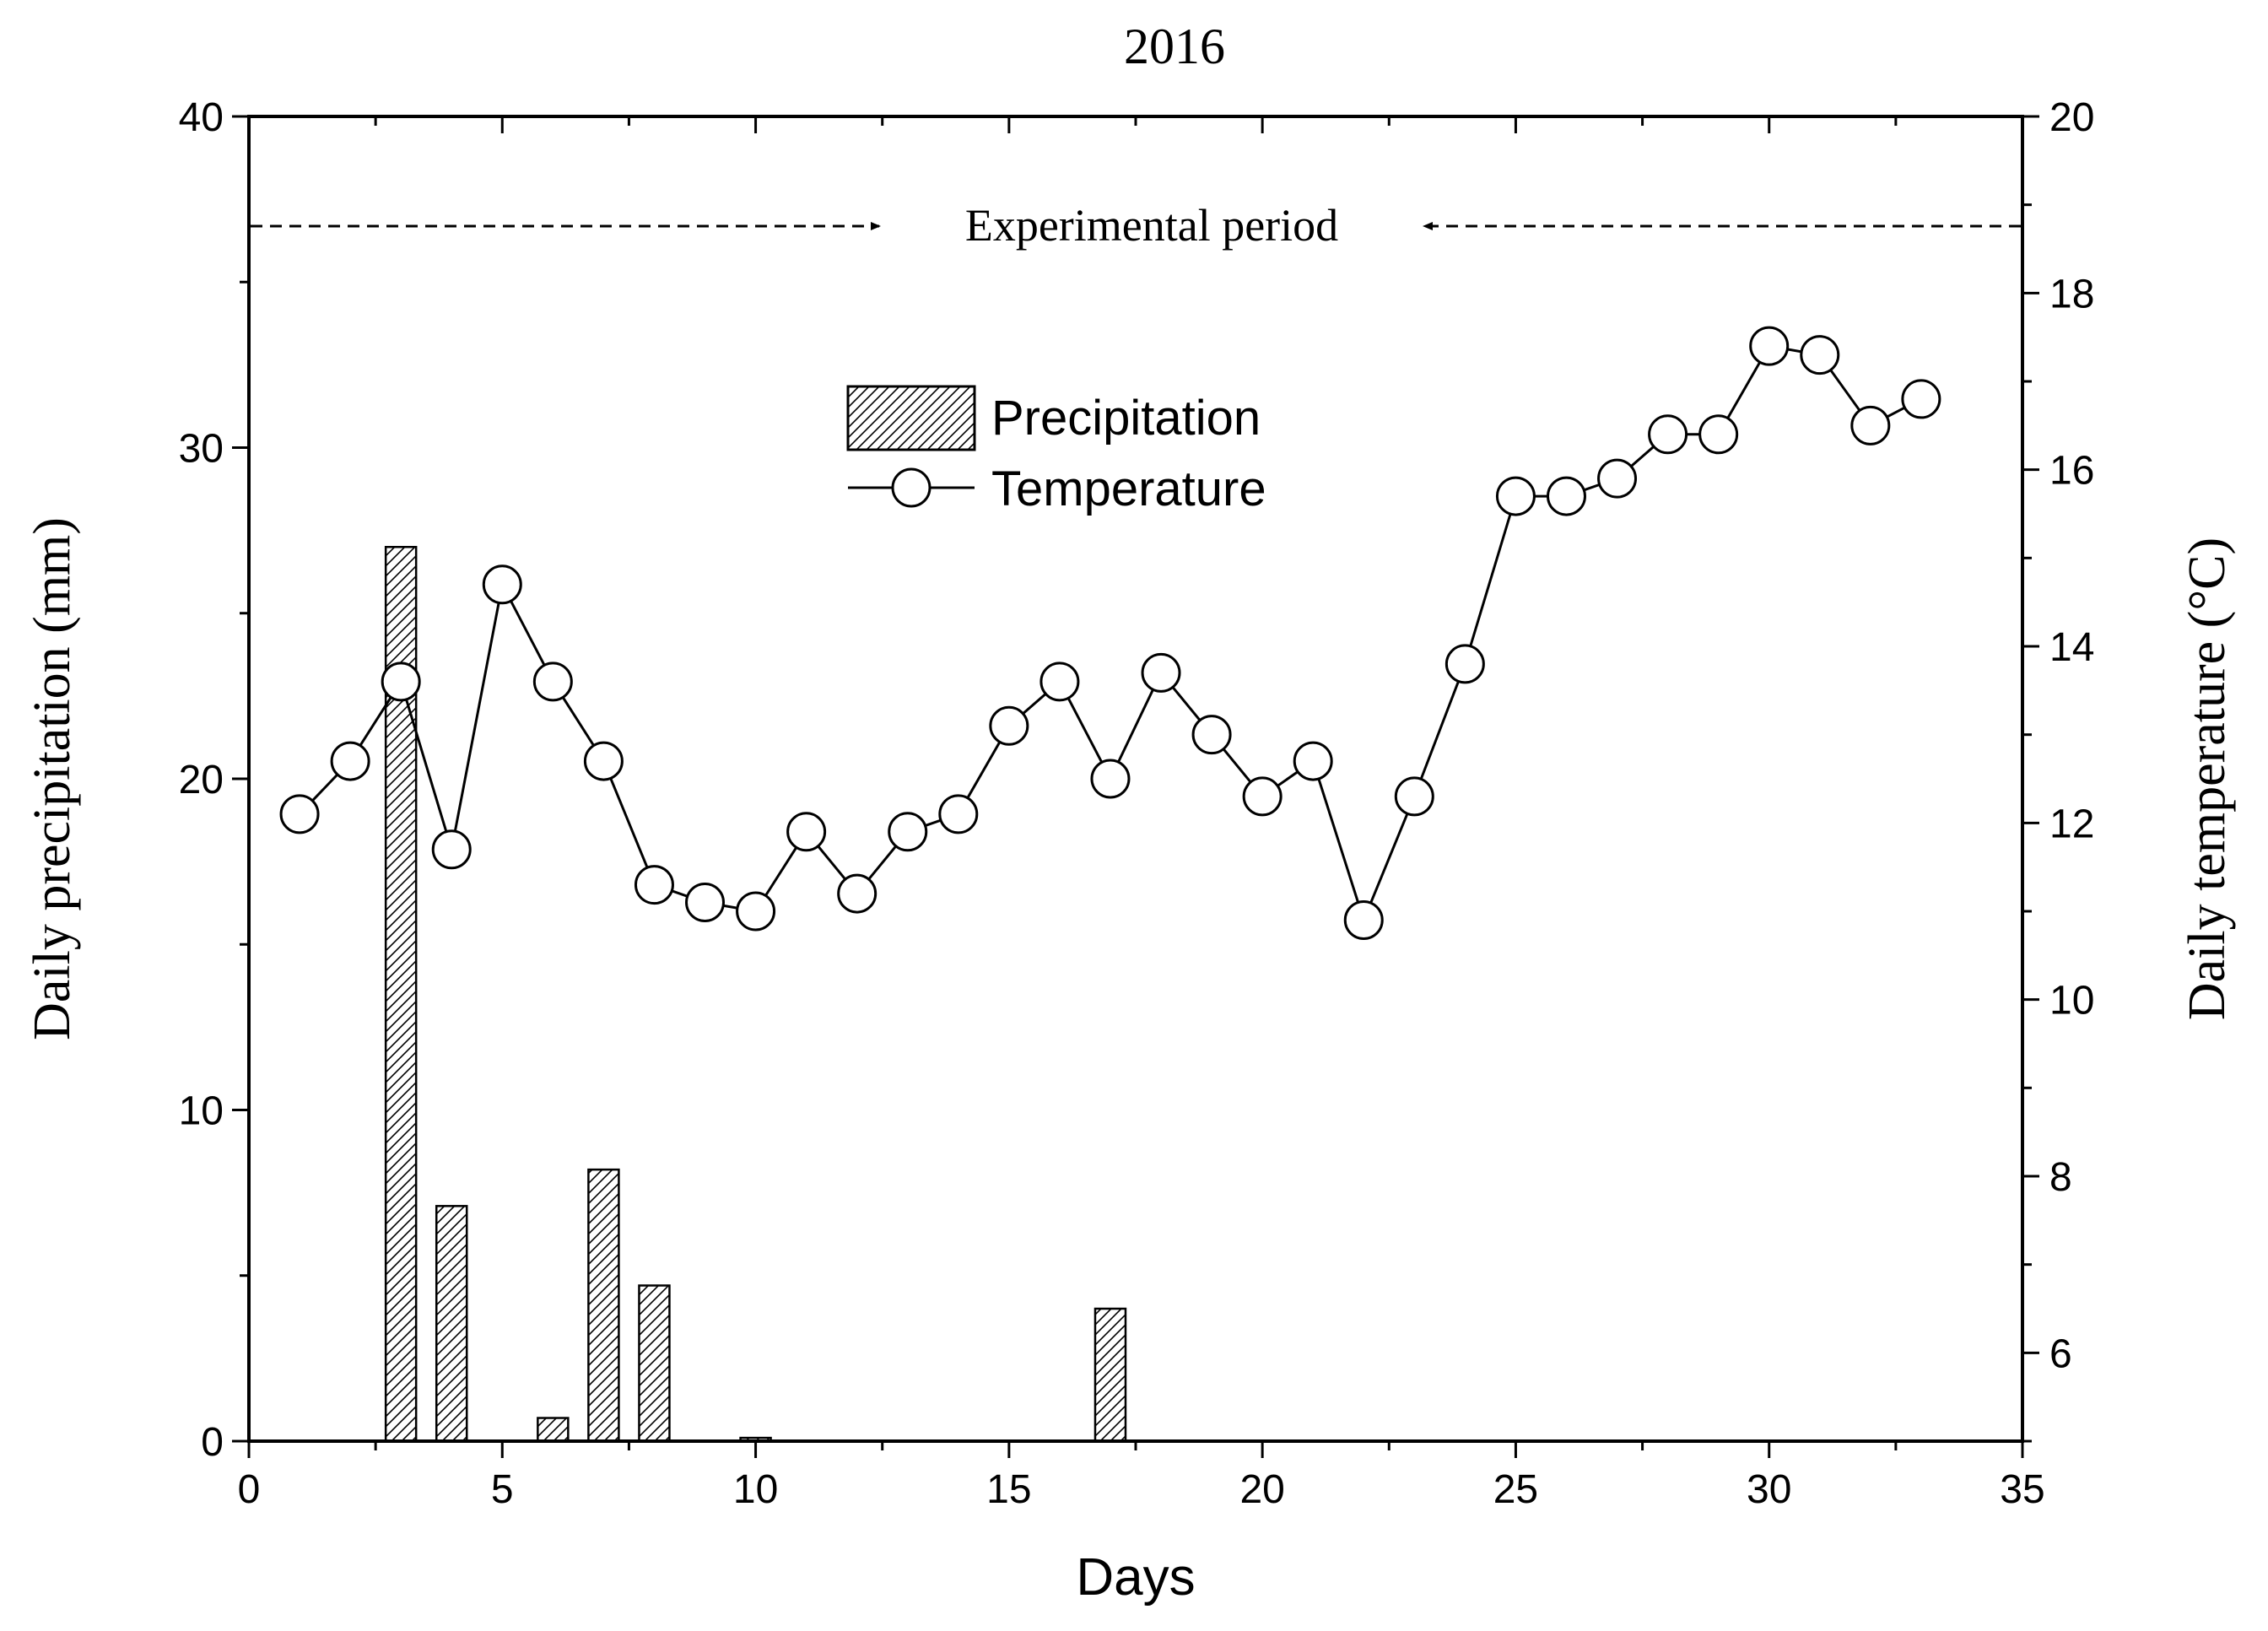 This screenshot has width=2268, height=1631. Describe the element at coordinates (1126, 418) in the screenshot. I see `legend-precipitation-label: Precipitation` at that location.